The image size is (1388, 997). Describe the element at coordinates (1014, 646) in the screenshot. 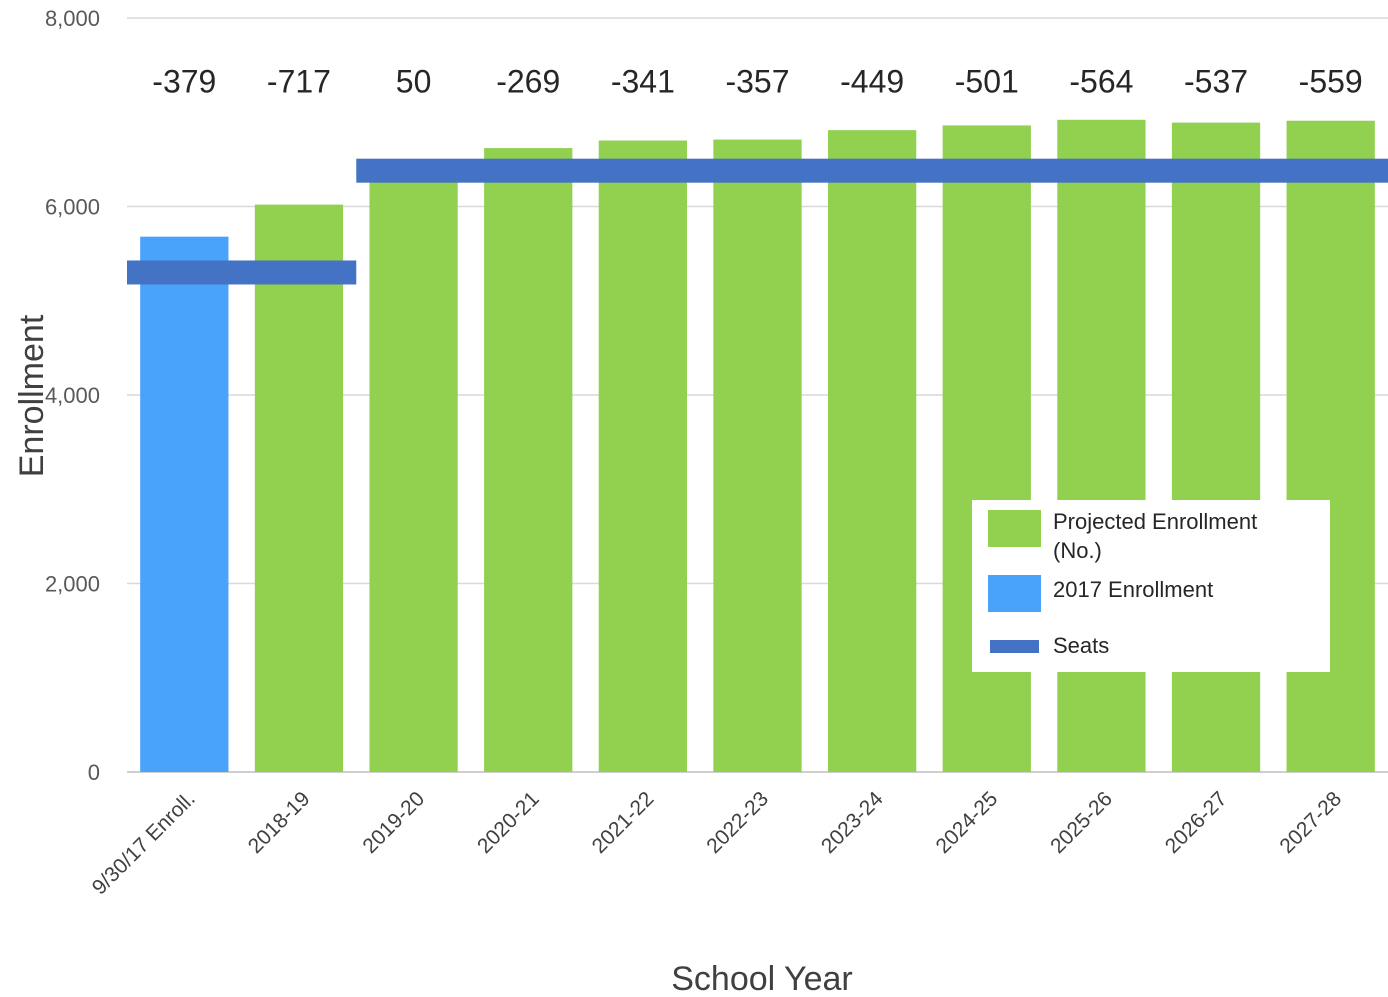

I see `legend-swatch-seats` at that location.